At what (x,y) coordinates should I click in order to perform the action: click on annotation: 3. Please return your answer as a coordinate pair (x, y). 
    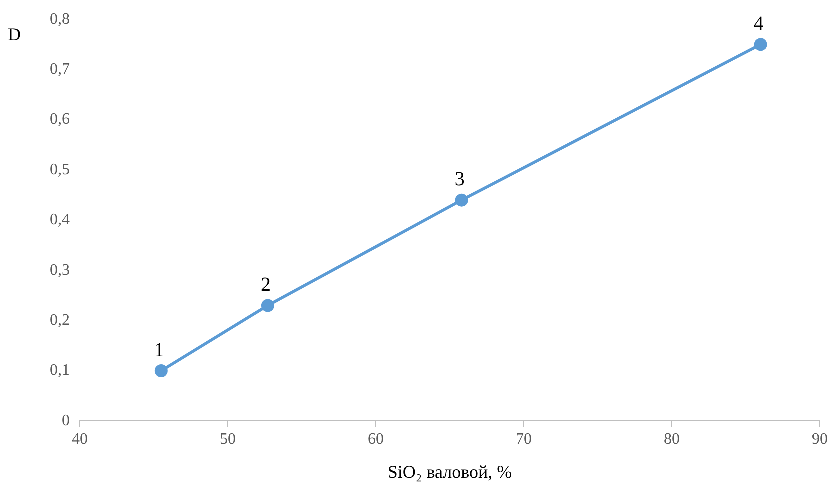
    Looking at the image, I should click on (459, 179).